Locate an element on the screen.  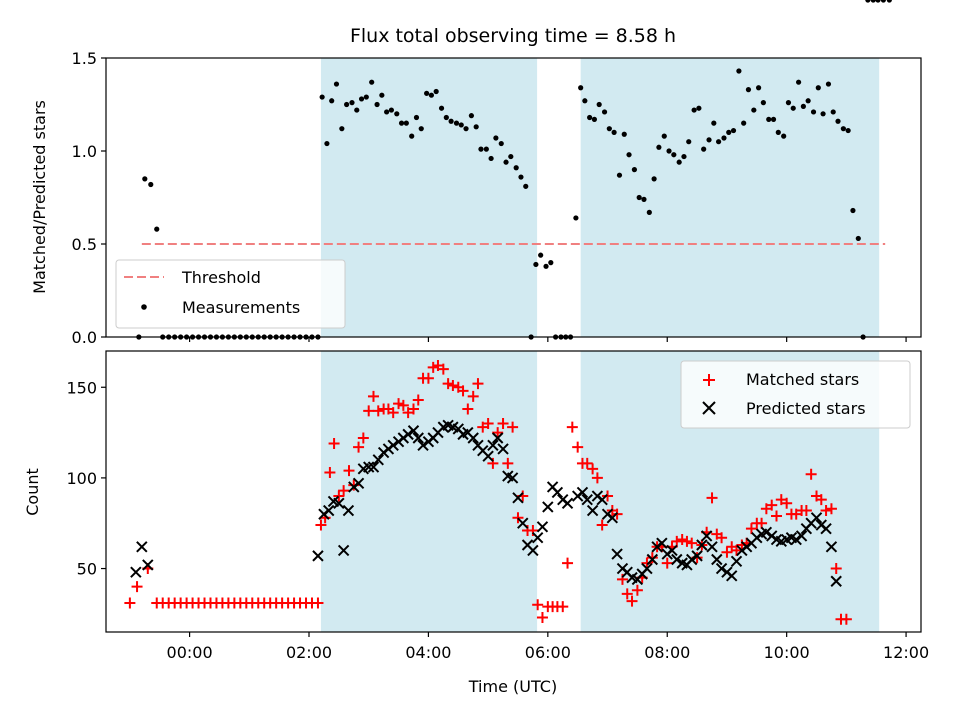
legend-measurements-swatch is located at coordinates (144, 307).